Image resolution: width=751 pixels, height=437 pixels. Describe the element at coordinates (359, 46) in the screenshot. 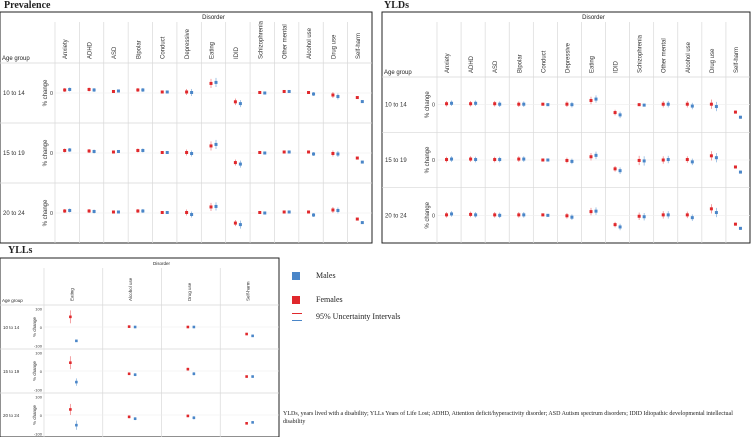

I see `prevalence-category-label: Self-harm` at that location.